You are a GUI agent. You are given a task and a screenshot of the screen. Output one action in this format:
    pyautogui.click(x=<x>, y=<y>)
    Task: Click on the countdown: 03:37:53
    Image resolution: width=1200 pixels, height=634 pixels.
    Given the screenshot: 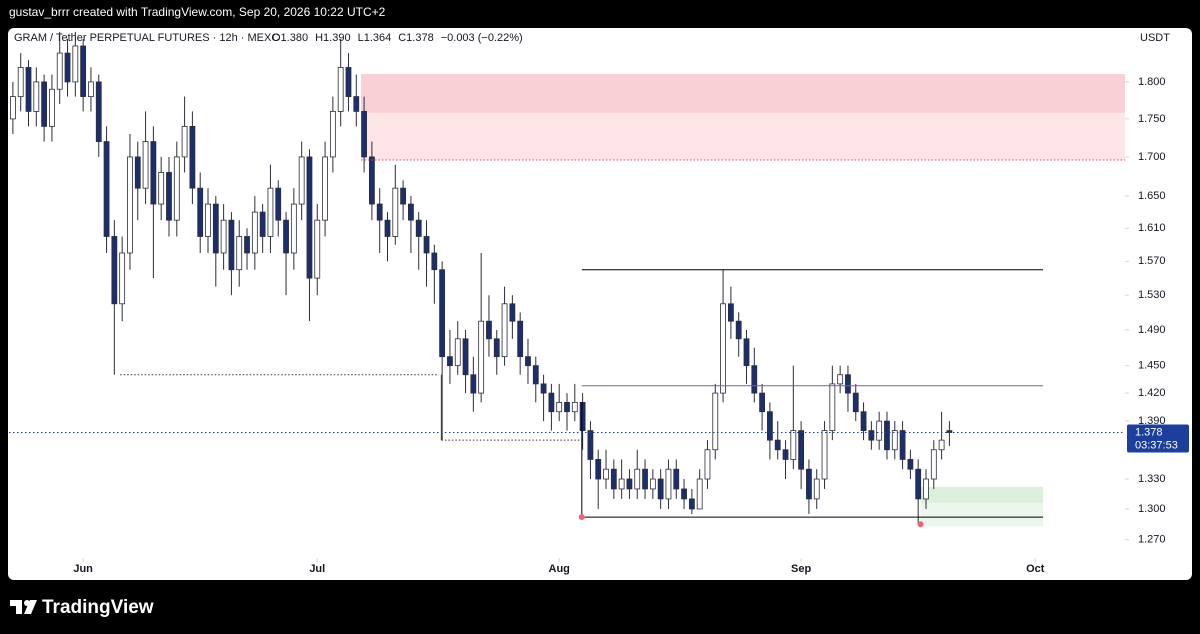 What is the action you would take?
    pyautogui.click(x=1156, y=445)
    